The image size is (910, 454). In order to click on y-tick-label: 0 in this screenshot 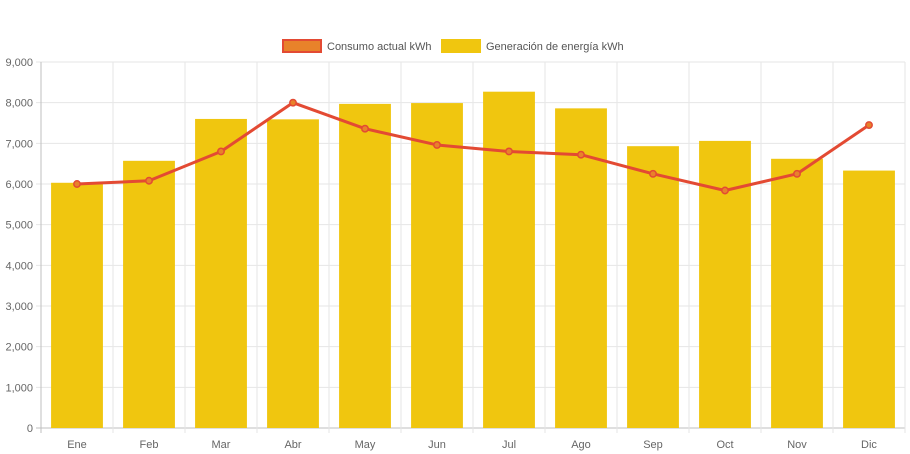, I will do `click(30, 429)`.